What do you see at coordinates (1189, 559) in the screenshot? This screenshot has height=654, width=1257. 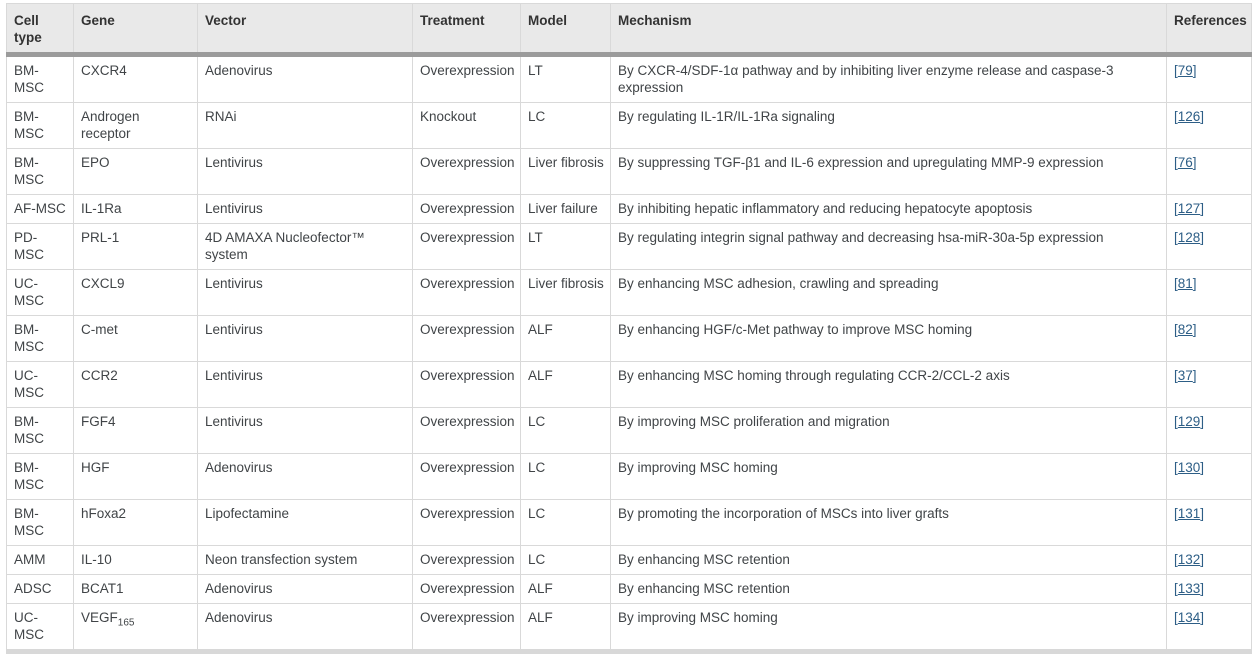 I see `reference-link: 132` at bounding box center [1189, 559].